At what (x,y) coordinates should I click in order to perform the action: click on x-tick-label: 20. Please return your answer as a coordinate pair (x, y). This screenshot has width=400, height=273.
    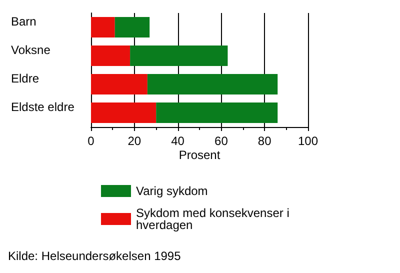
    Looking at the image, I should click on (135, 141).